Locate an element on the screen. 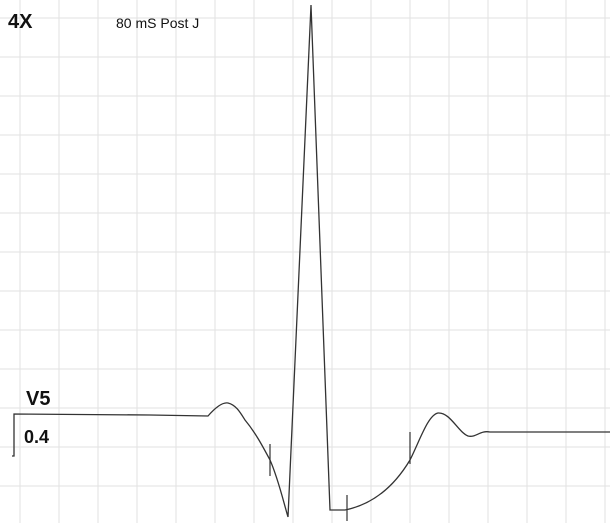 The height and width of the screenshot is (523, 610). view-label: 80 mS Post J is located at coordinates (157, 23).